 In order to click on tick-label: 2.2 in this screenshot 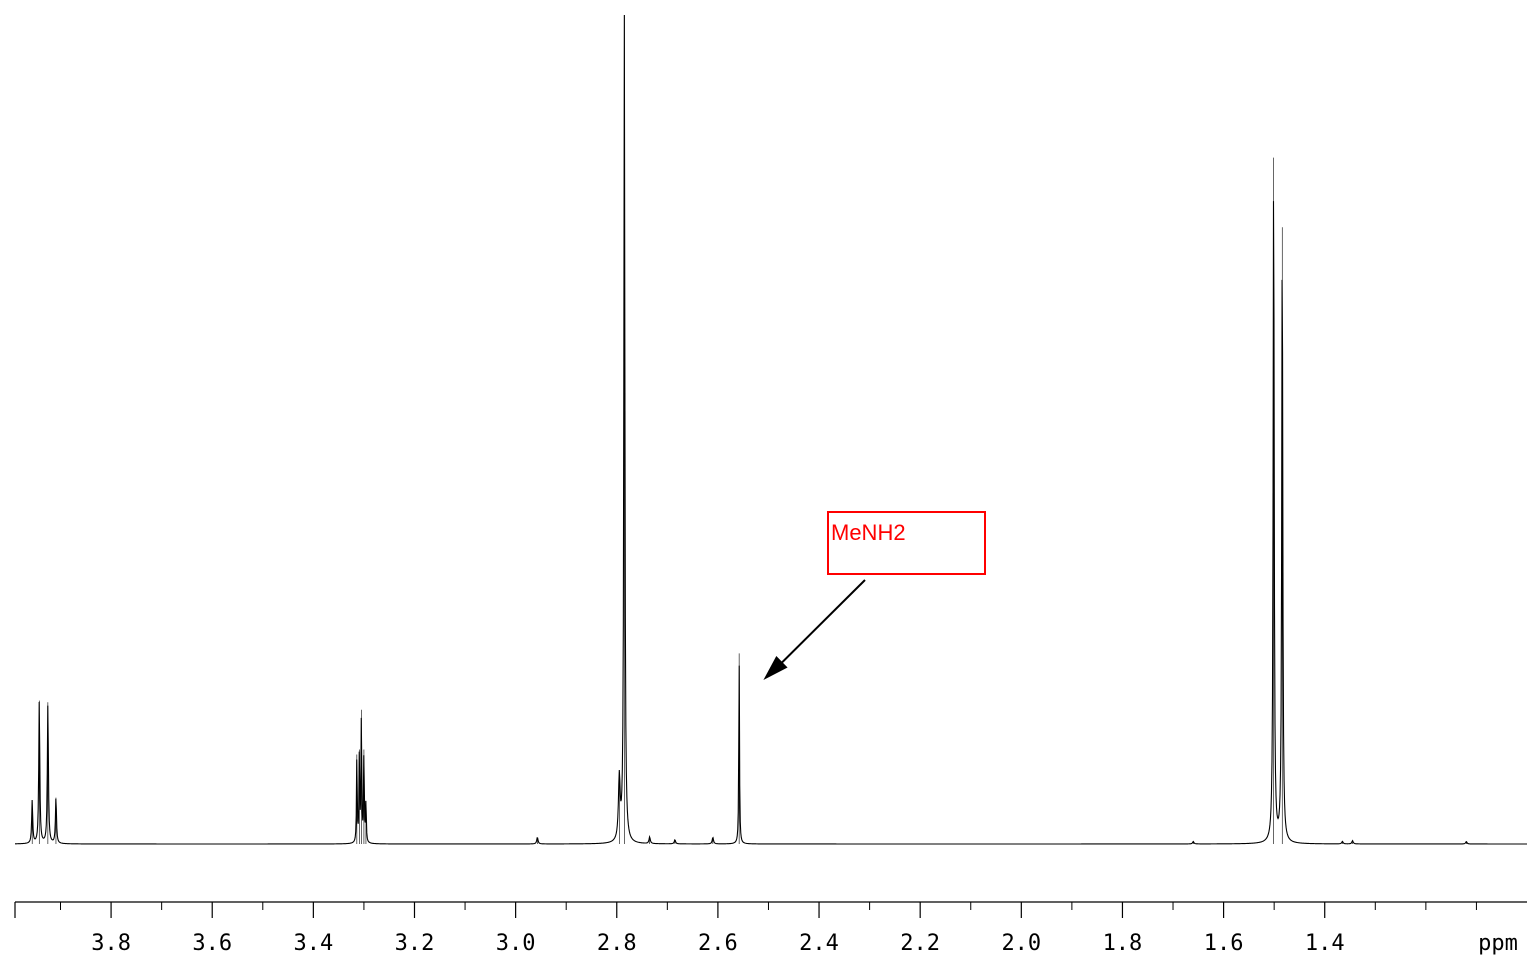, I will do `click(920, 943)`.